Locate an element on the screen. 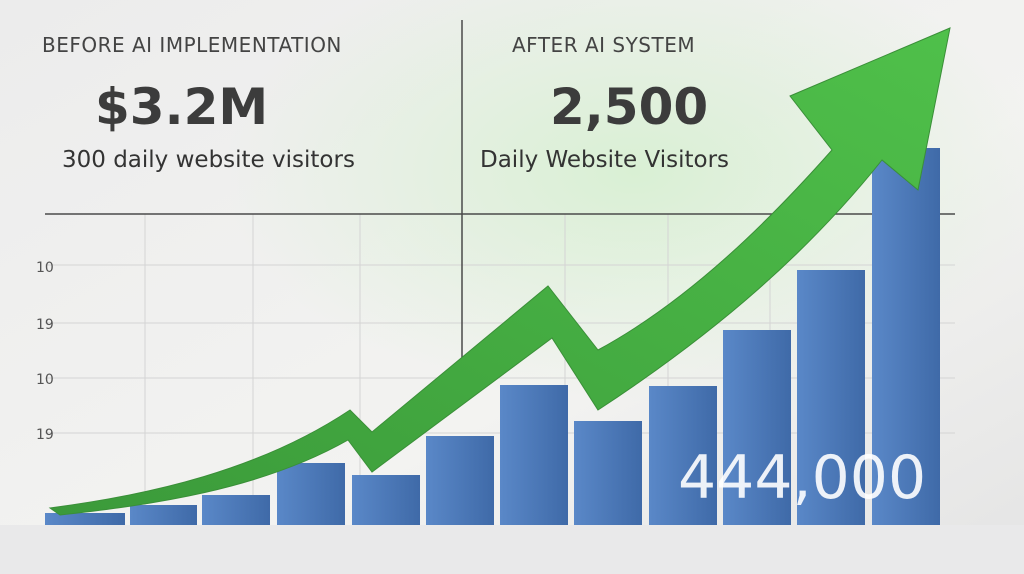 This screenshot has width=1024, height=574. overlay-figure: 444,000 is located at coordinates (802, 478).